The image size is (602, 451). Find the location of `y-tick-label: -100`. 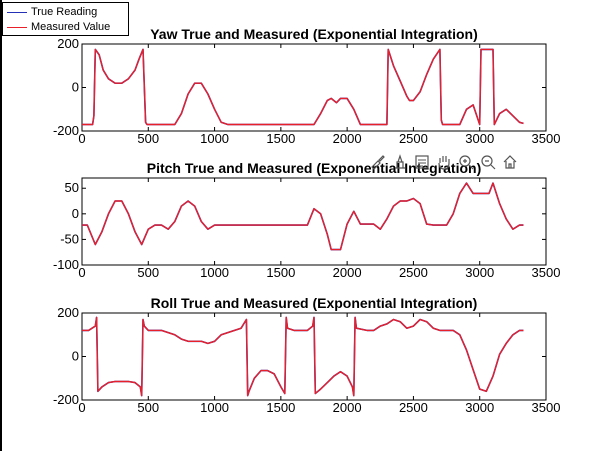

y-tick-label: -100 is located at coordinates (66, 264).